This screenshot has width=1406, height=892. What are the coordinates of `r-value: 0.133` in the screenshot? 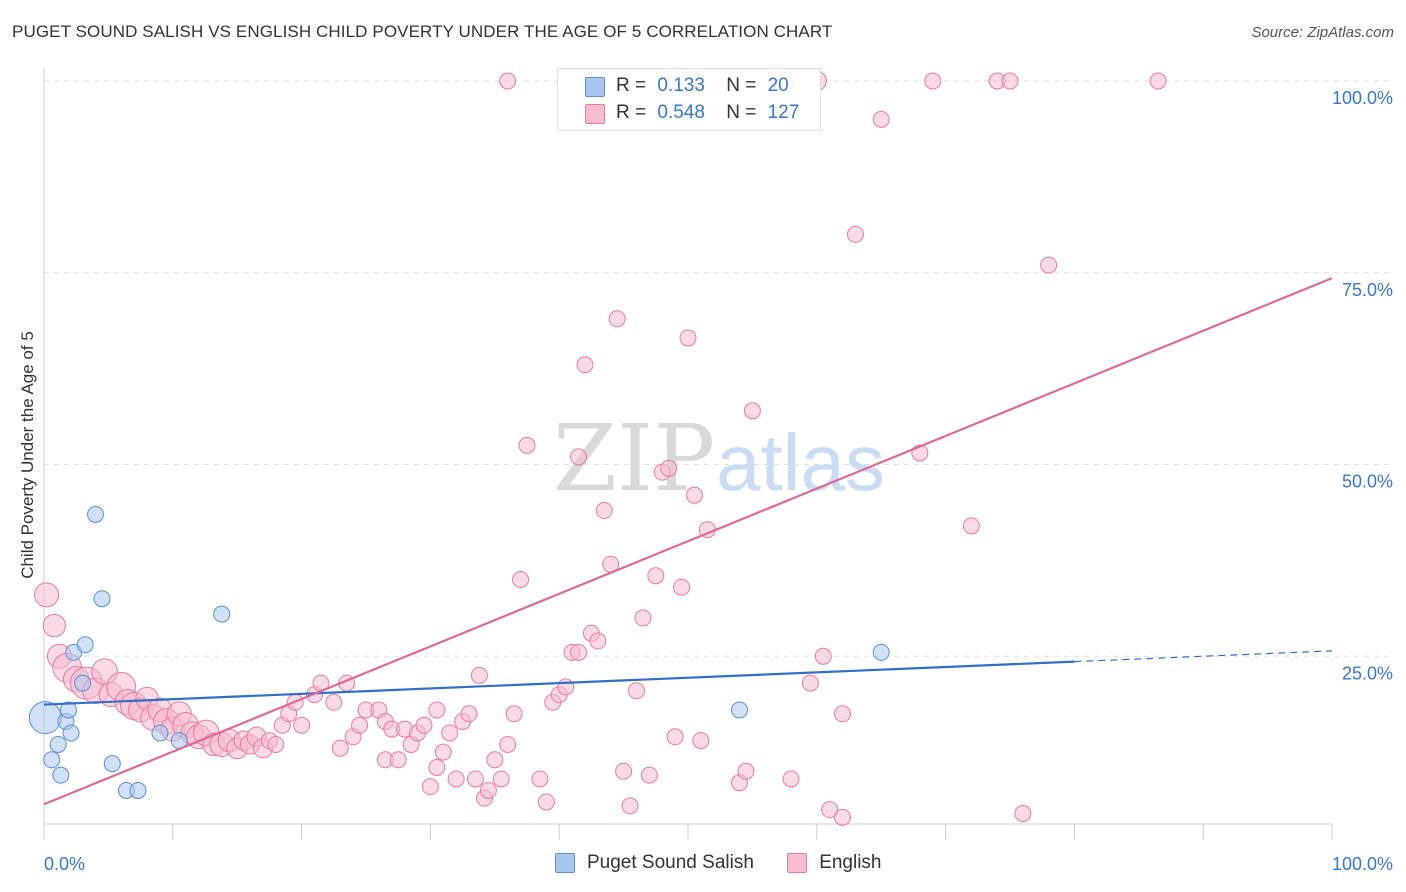 It's located at (681, 85).